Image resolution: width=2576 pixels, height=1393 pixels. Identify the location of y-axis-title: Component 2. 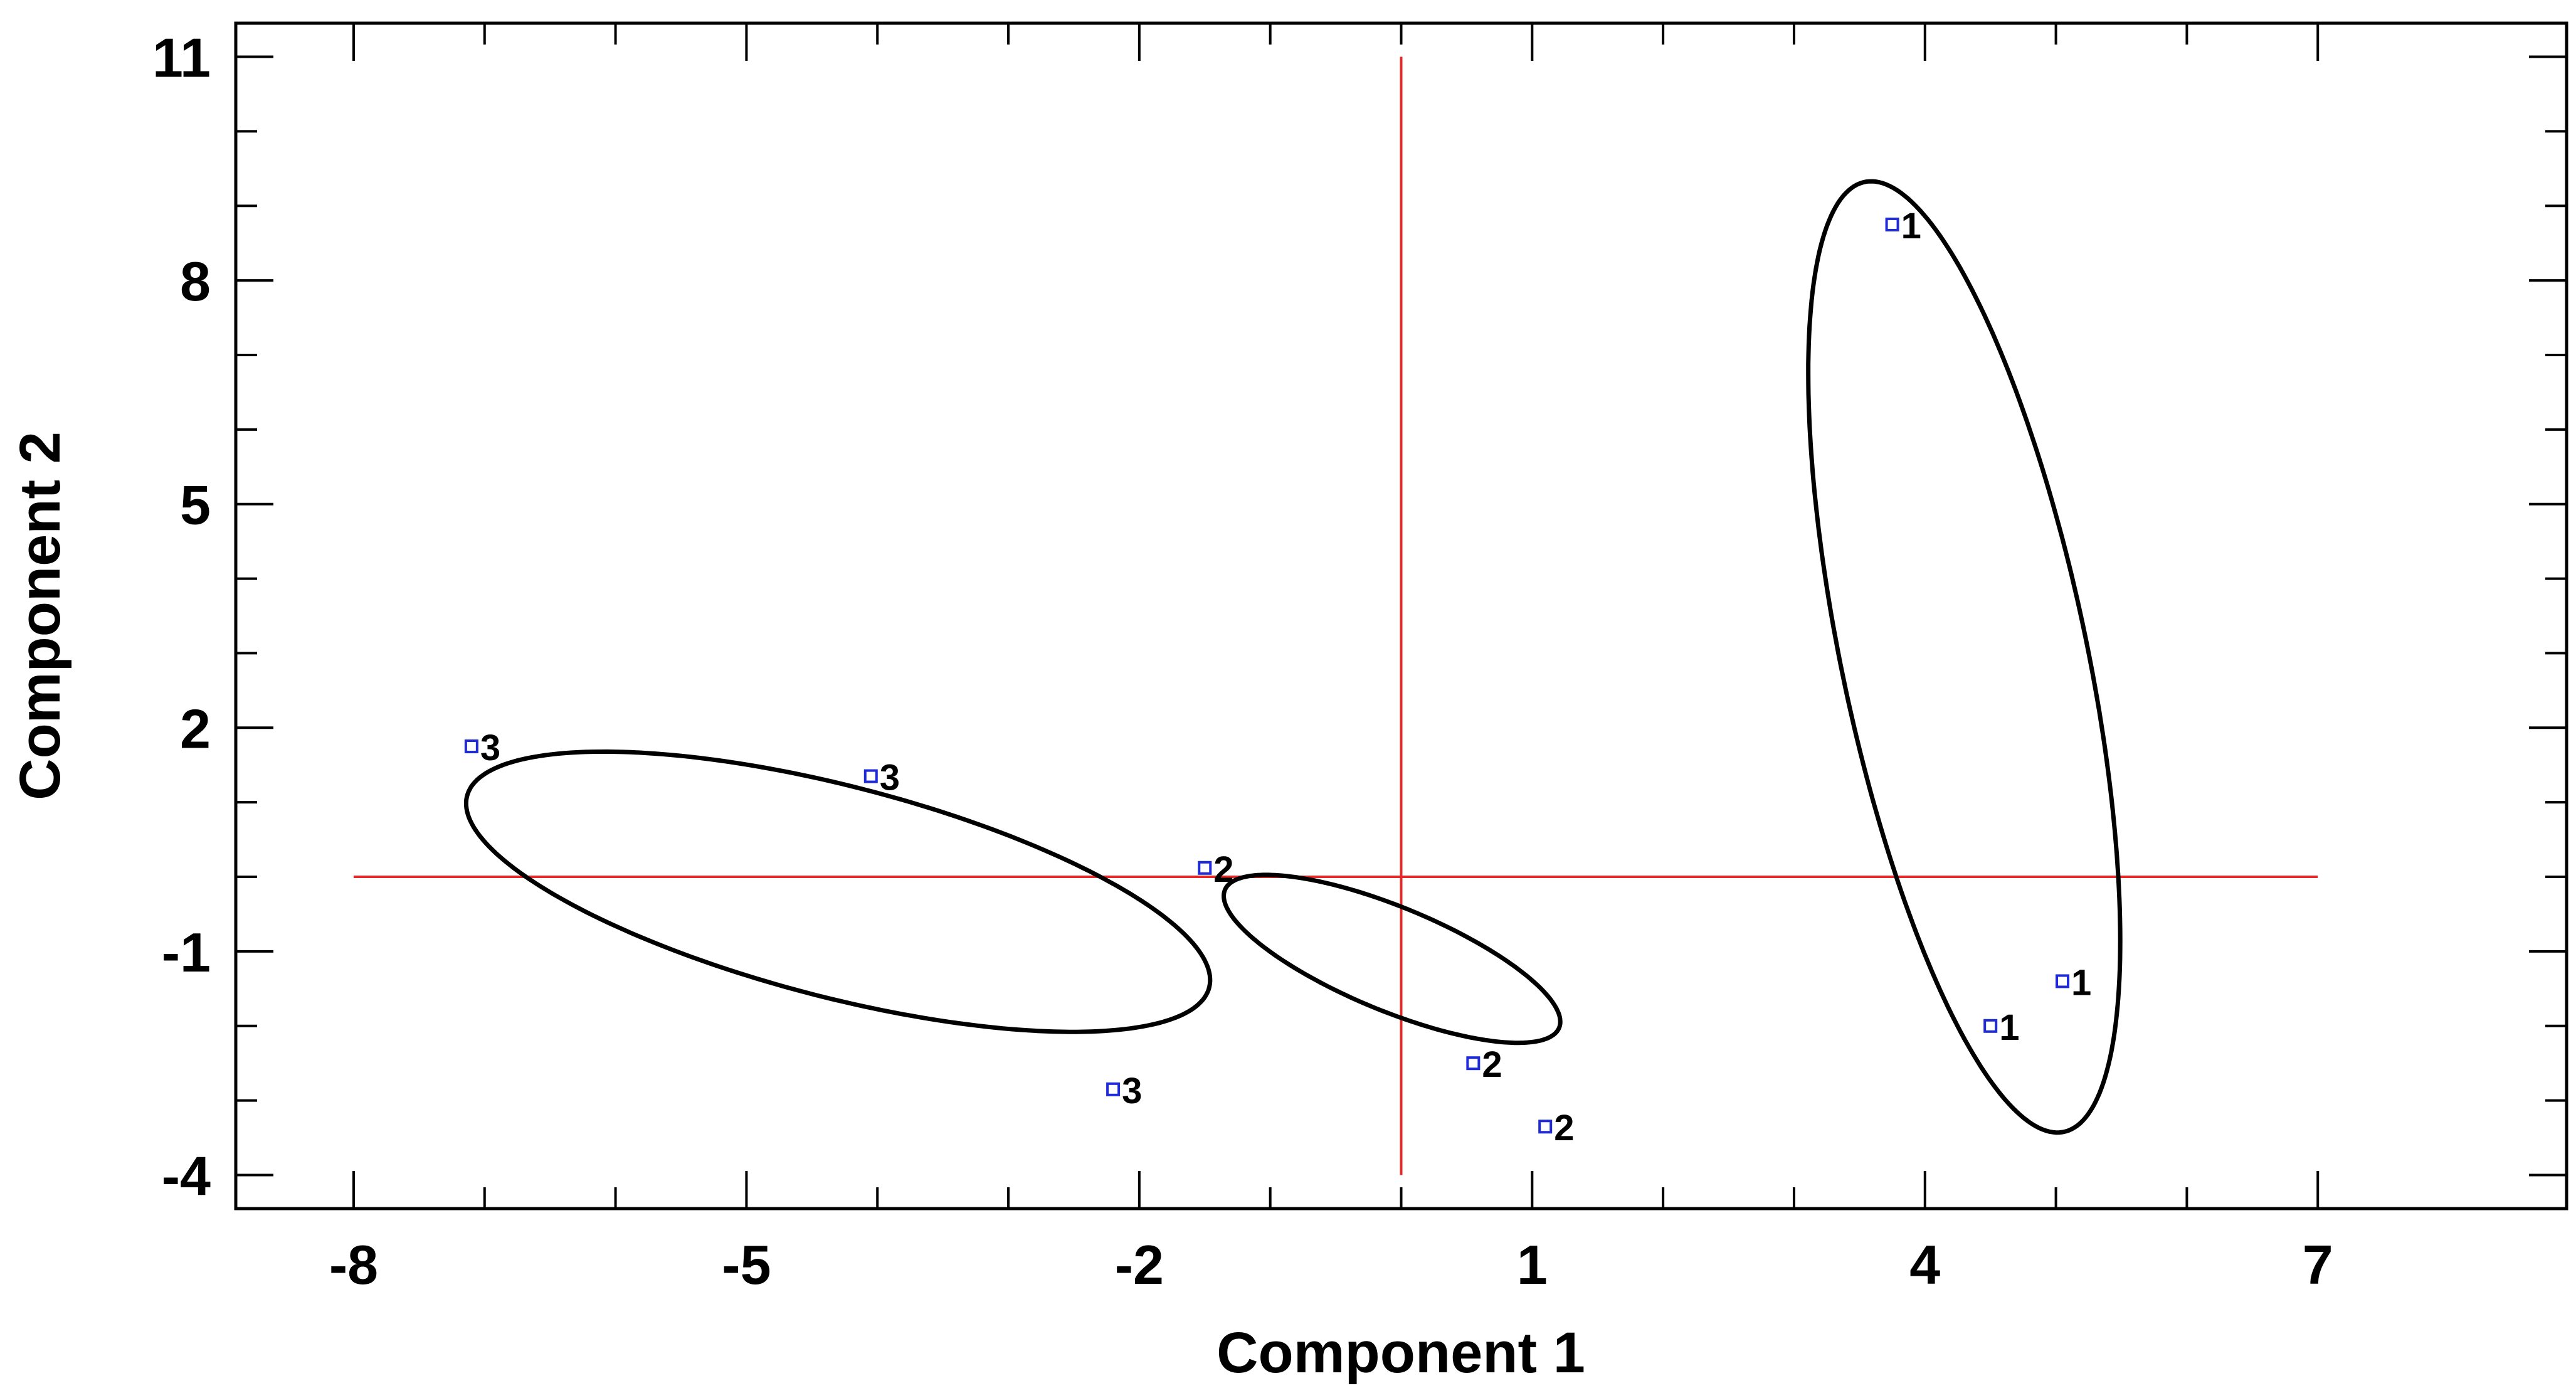
(40, 616).